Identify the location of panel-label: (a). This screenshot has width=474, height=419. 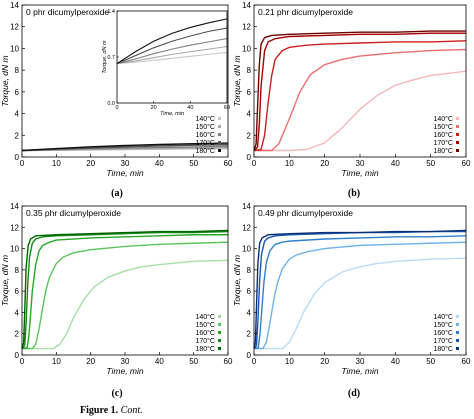
(117, 193).